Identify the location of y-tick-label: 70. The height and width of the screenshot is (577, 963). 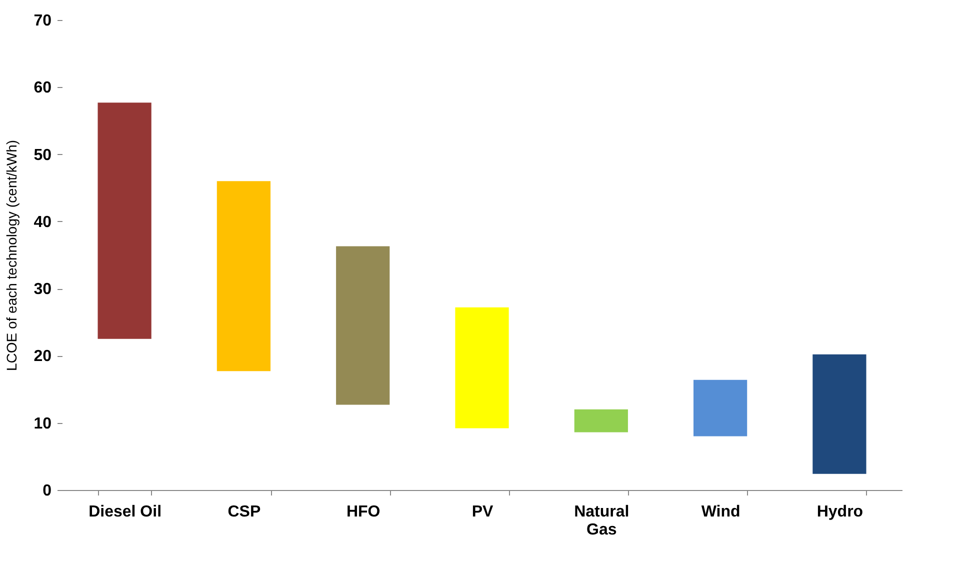
(43, 21).